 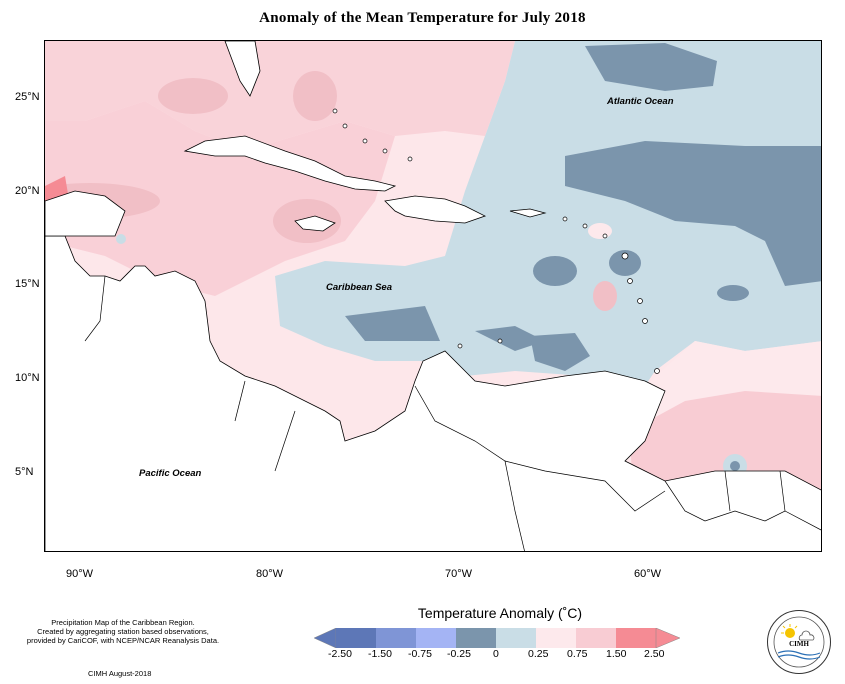 I want to click on lat-tick: 25°N, so click(x=27, y=97).